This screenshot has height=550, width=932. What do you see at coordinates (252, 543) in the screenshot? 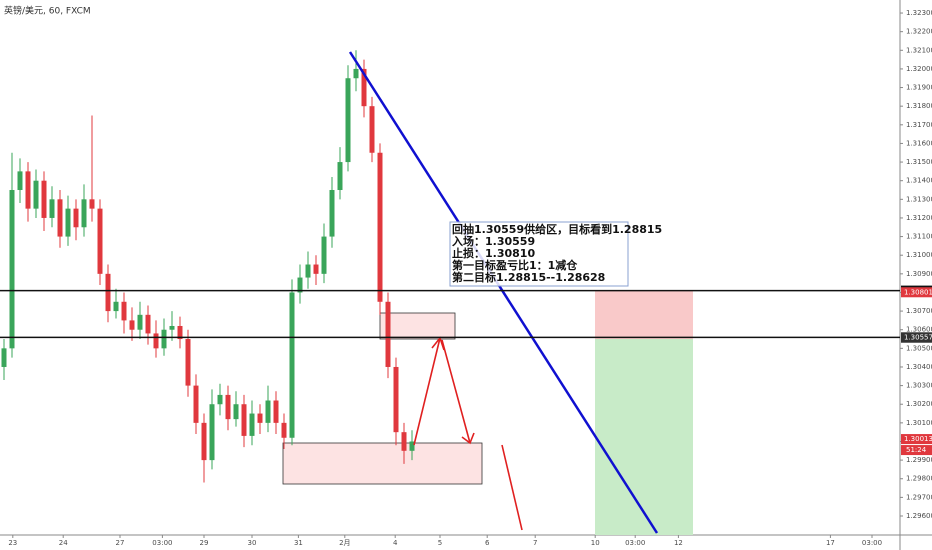
I see `x-tick-label: 30` at bounding box center [252, 543].